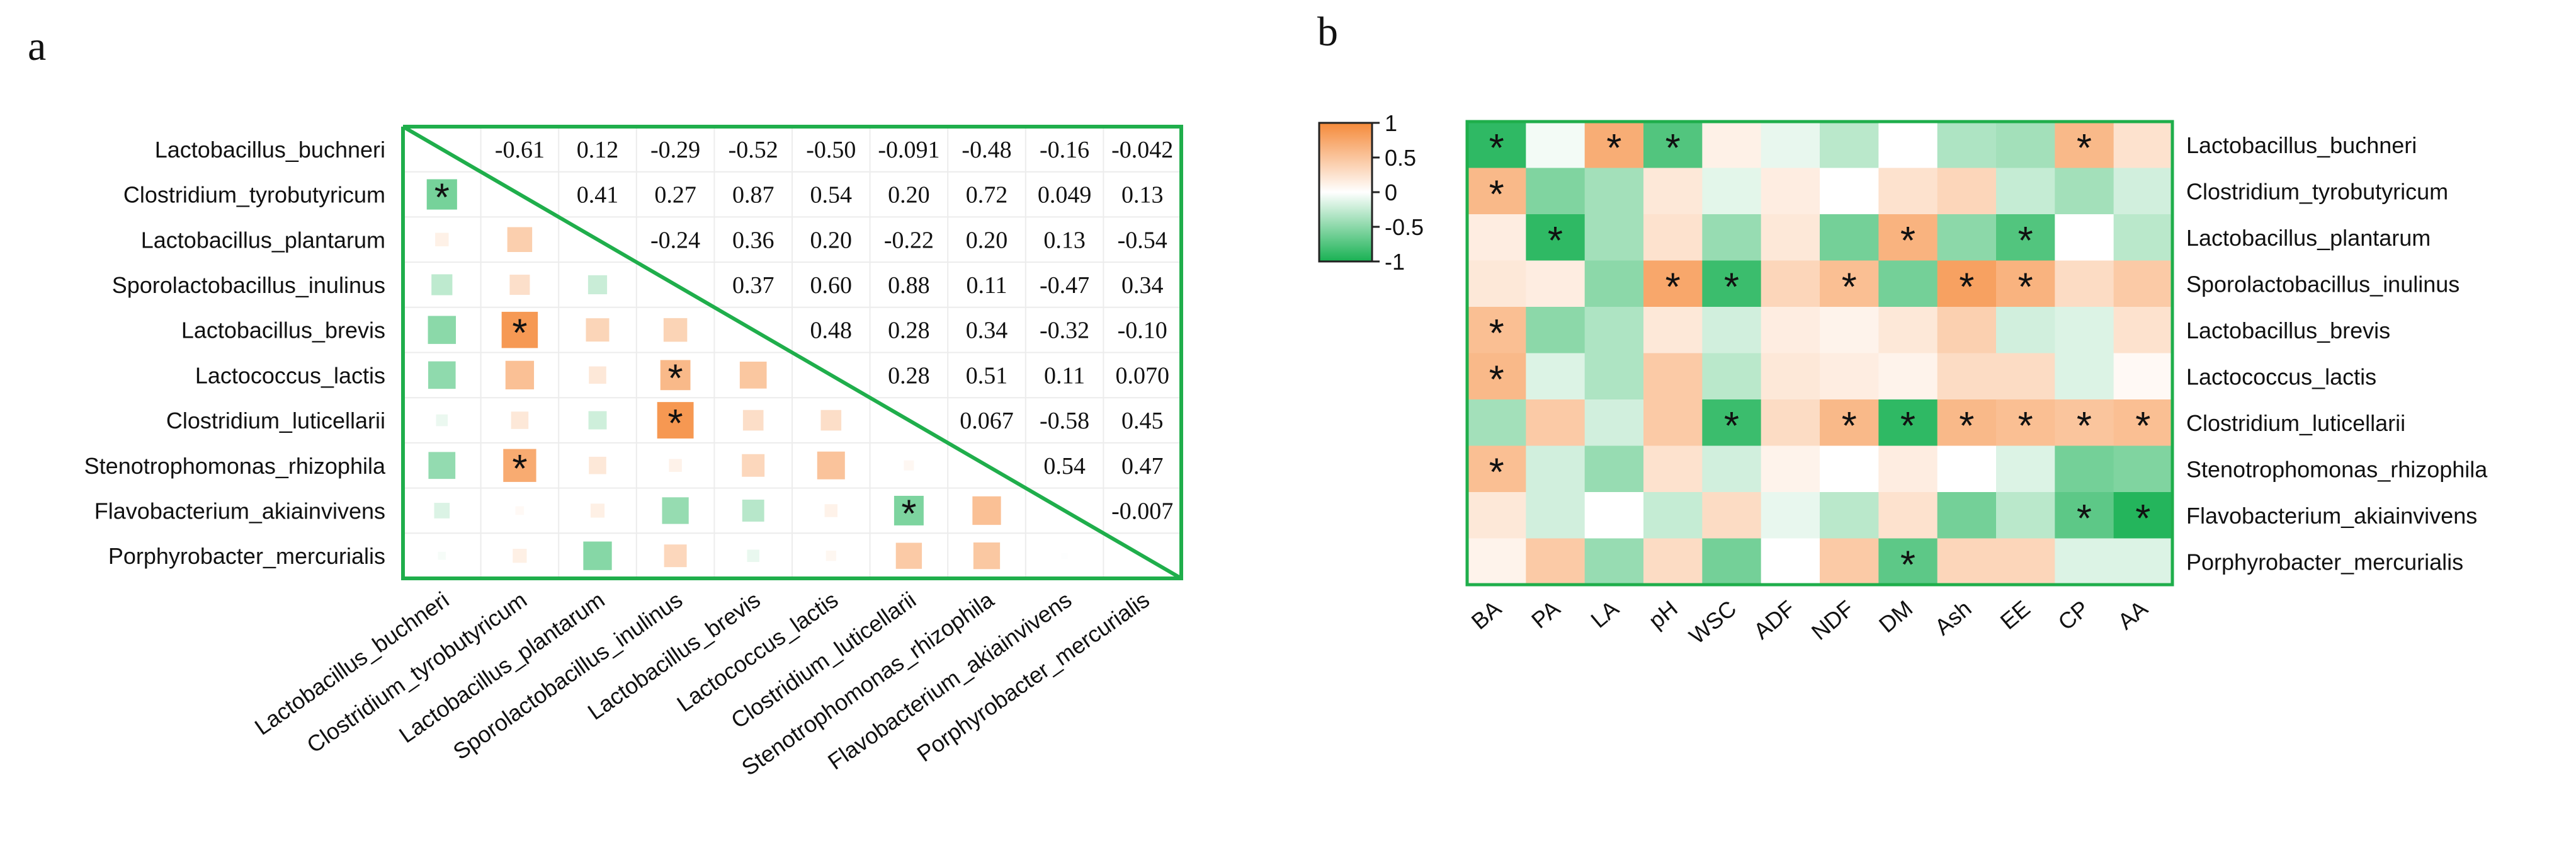  I want to click on coefficient-label: -0.22, so click(909, 240).